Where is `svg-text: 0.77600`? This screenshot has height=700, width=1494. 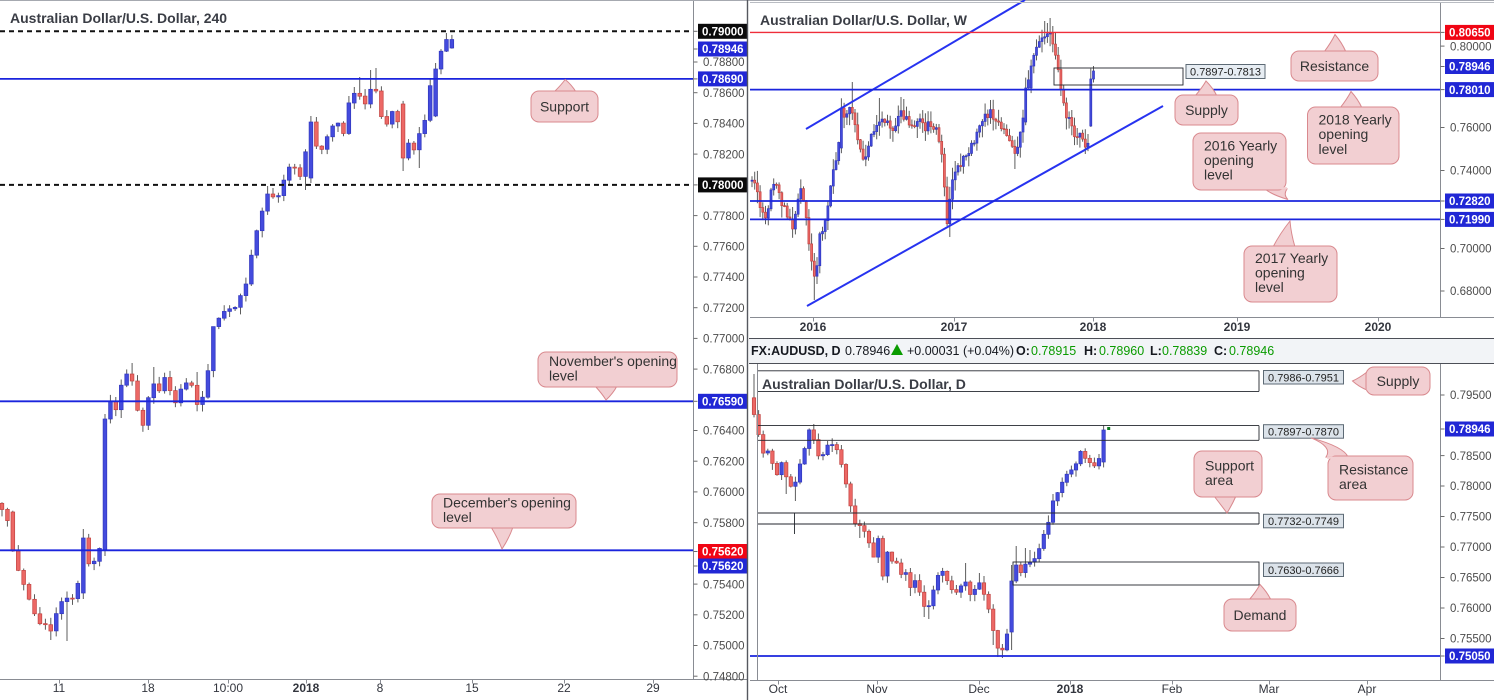 svg-text: 0.77600 is located at coordinates (724, 248).